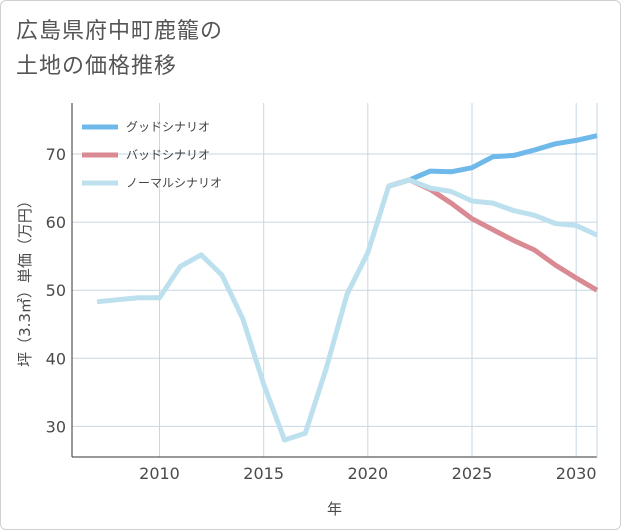 Image resolution: width=621 pixels, height=530 pixels. What do you see at coordinates (97, 66) in the screenshot?
I see `title-line-2: 土地の価格推移` at bounding box center [97, 66].